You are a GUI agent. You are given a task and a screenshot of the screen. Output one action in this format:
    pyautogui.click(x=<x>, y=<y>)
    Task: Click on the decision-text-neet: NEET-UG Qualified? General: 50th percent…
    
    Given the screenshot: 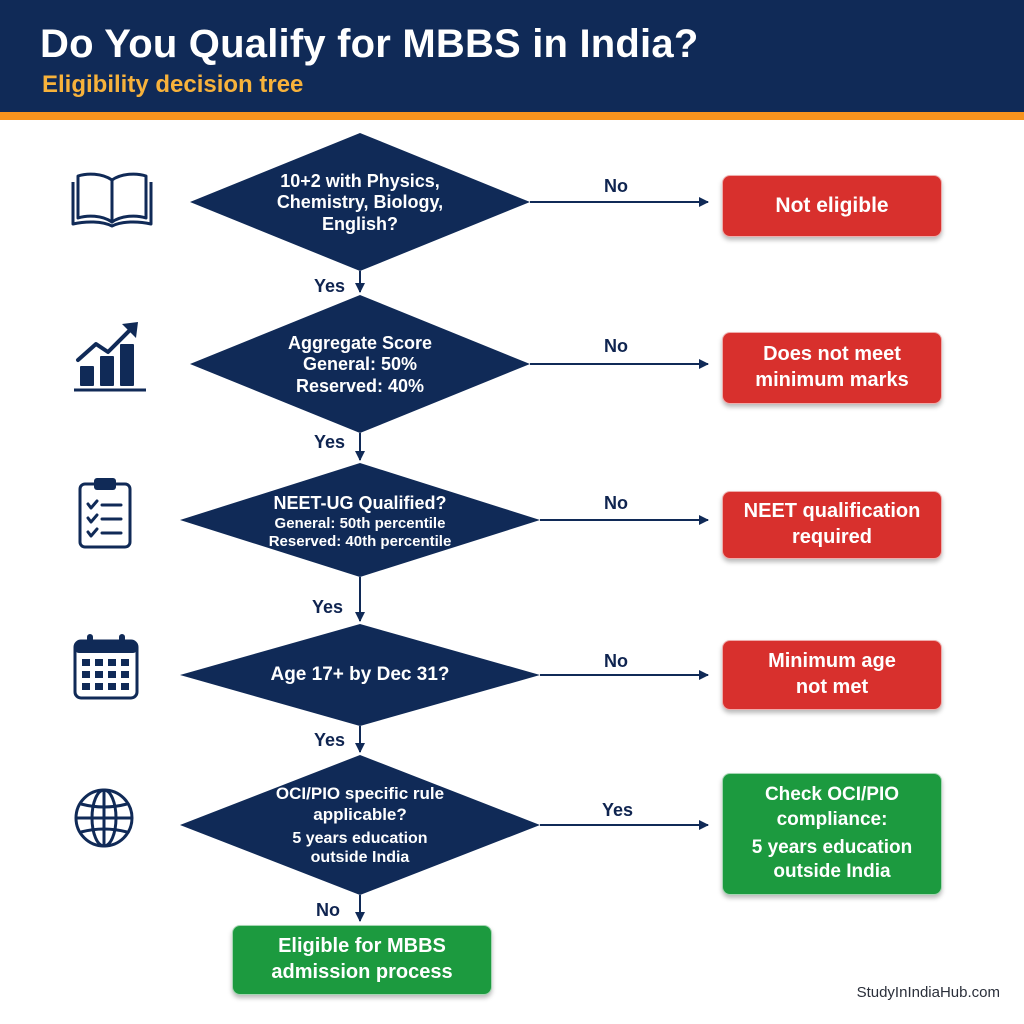 What is the action you would take?
    pyautogui.click(x=360, y=522)
    